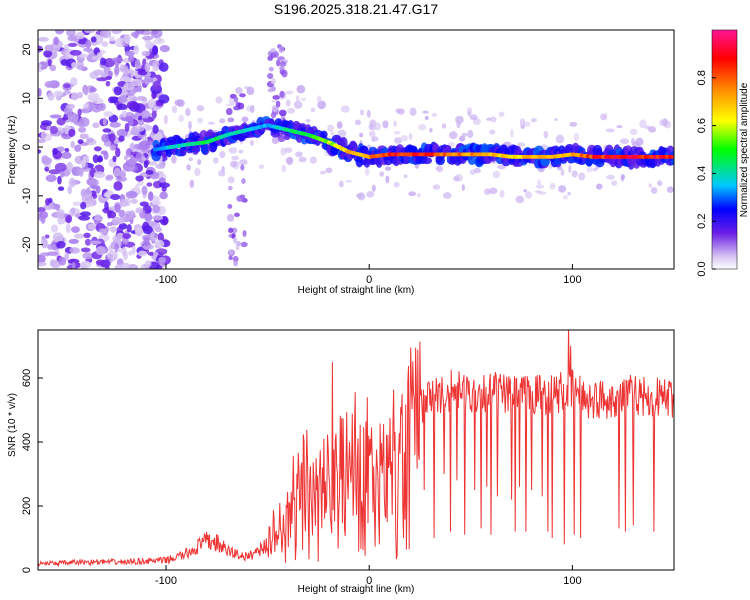  I want to click on colorbar-label: Normalized spectral amplitude, so click(744, 149).